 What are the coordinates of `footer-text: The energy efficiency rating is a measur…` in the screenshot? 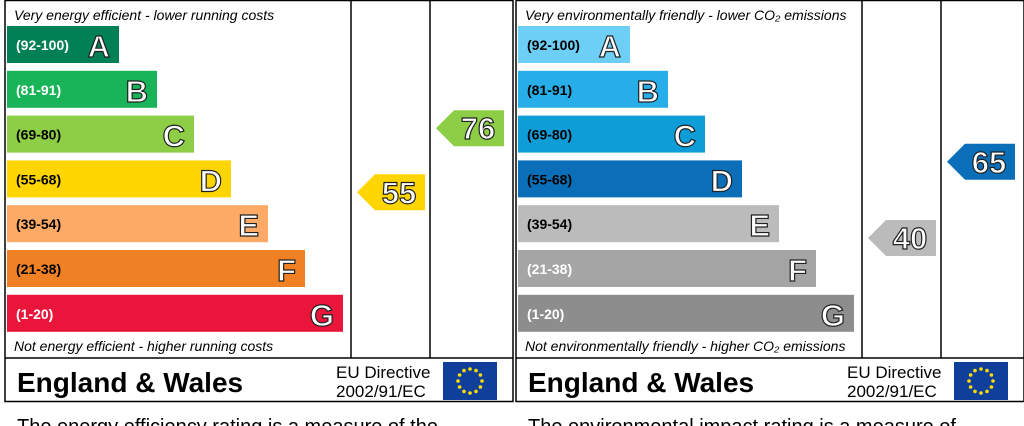 It's located at (227, 421).